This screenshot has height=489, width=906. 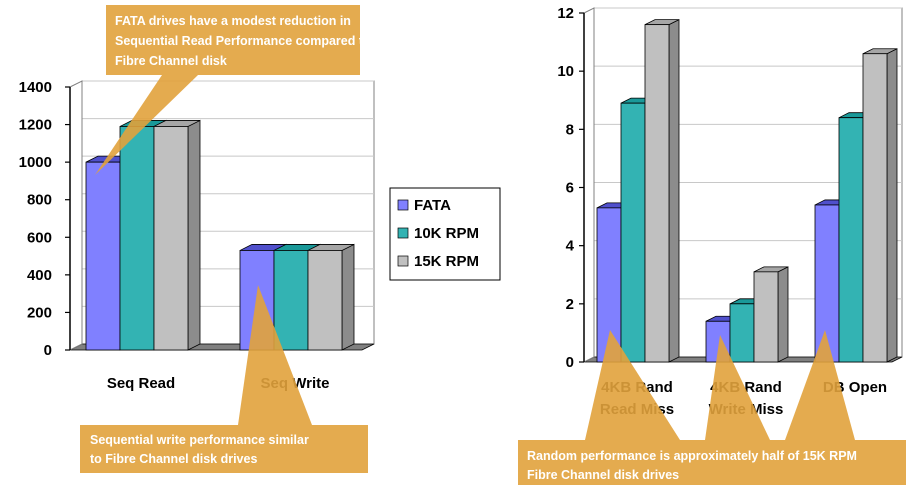 I want to click on chart2-y-tick-label-8: 8, so click(x=570, y=129).